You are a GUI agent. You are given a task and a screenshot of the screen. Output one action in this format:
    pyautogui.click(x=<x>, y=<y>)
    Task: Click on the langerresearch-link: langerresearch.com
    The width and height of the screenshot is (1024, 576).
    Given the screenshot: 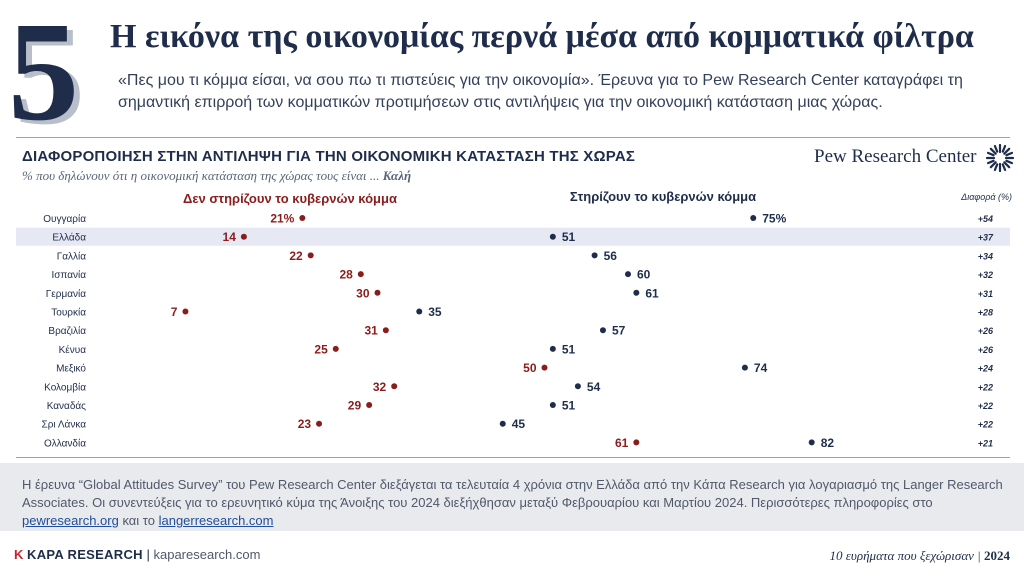 What is the action you would take?
    pyautogui.click(x=216, y=520)
    